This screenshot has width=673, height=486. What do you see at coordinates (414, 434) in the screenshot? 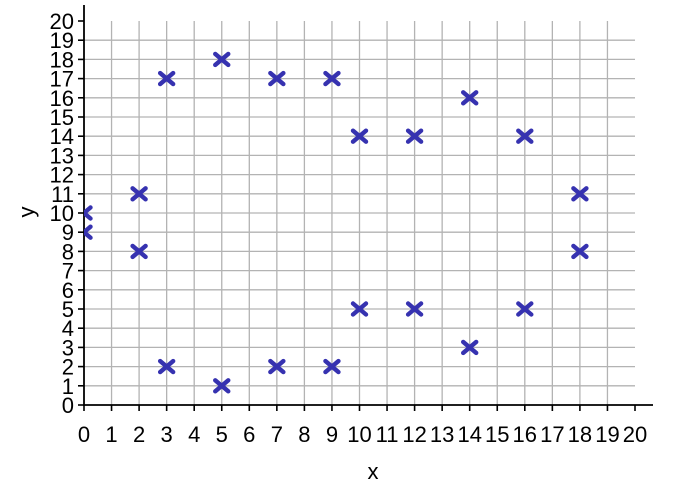
I see `x-tick-label: 12` at bounding box center [414, 434].